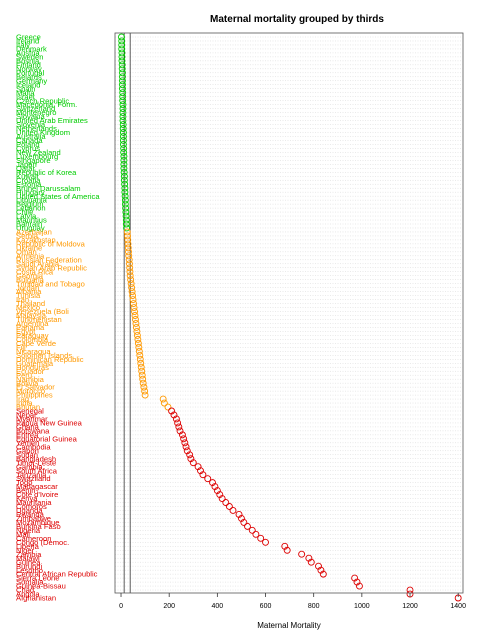 This screenshot has width=480, height=640. I want to click on country-label: Argentina, so click(32, 323).